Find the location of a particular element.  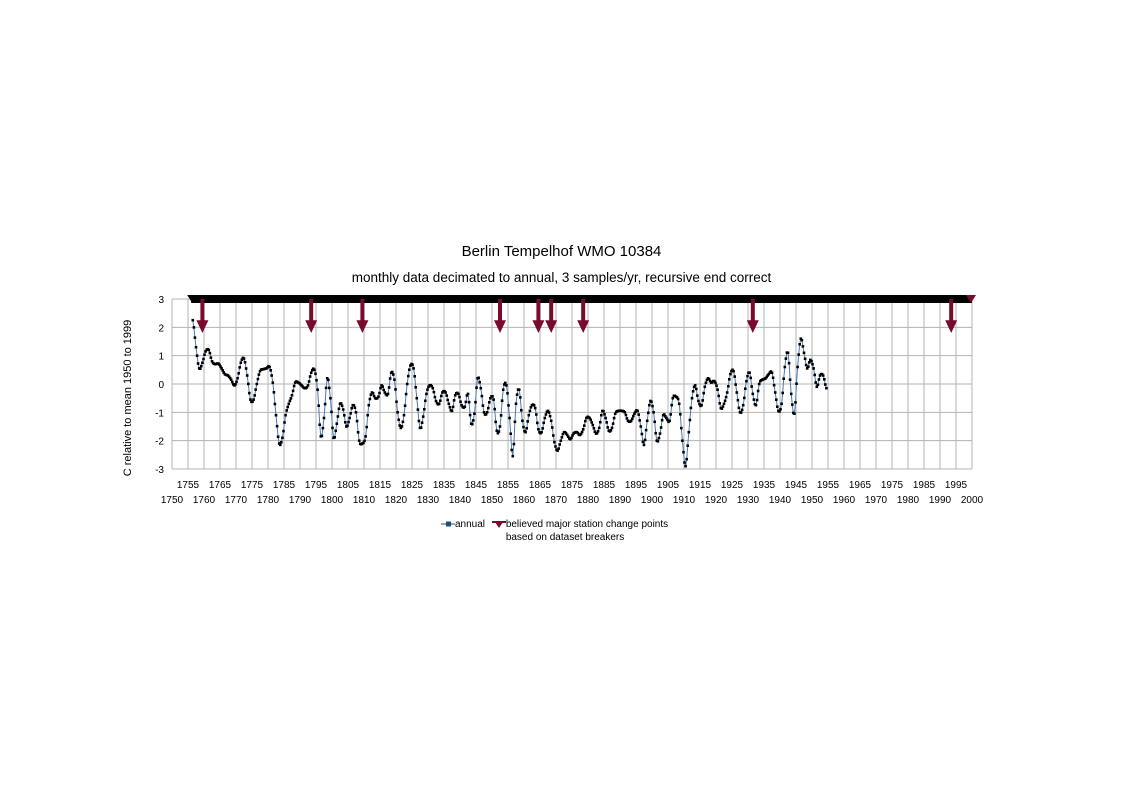

x-tick-label-lower: 1990 is located at coordinates (940, 500).